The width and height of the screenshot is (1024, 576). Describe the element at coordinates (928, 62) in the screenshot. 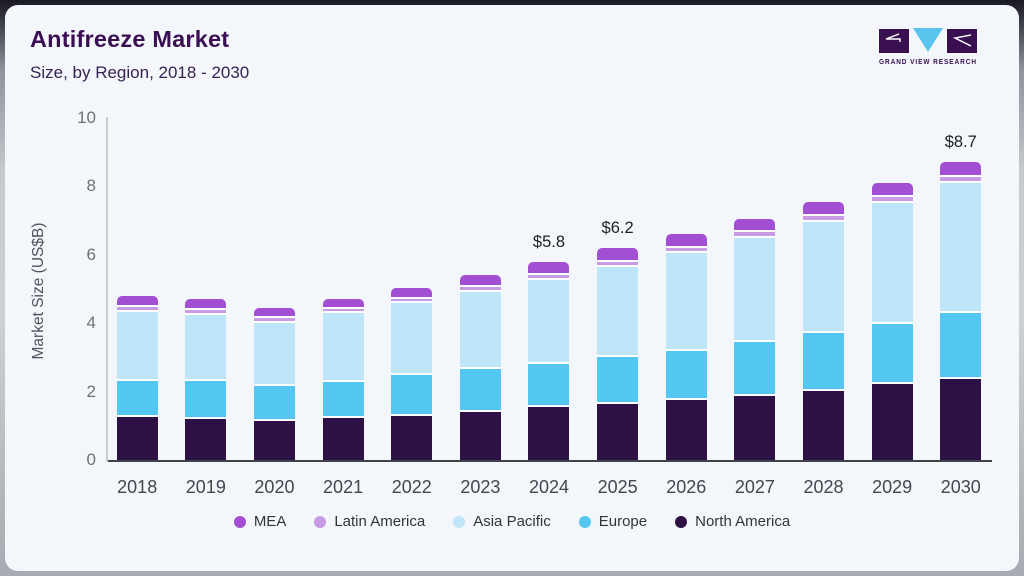

I see `logo-text: GRAND VIEW RESEARCH` at that location.